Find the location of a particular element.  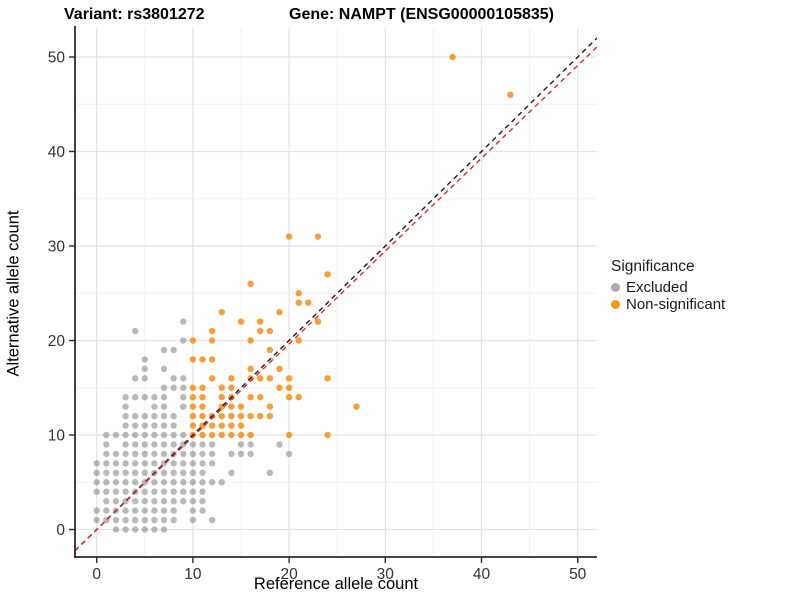

y-axis-title: Alternative allele count is located at coordinates (13, 293).